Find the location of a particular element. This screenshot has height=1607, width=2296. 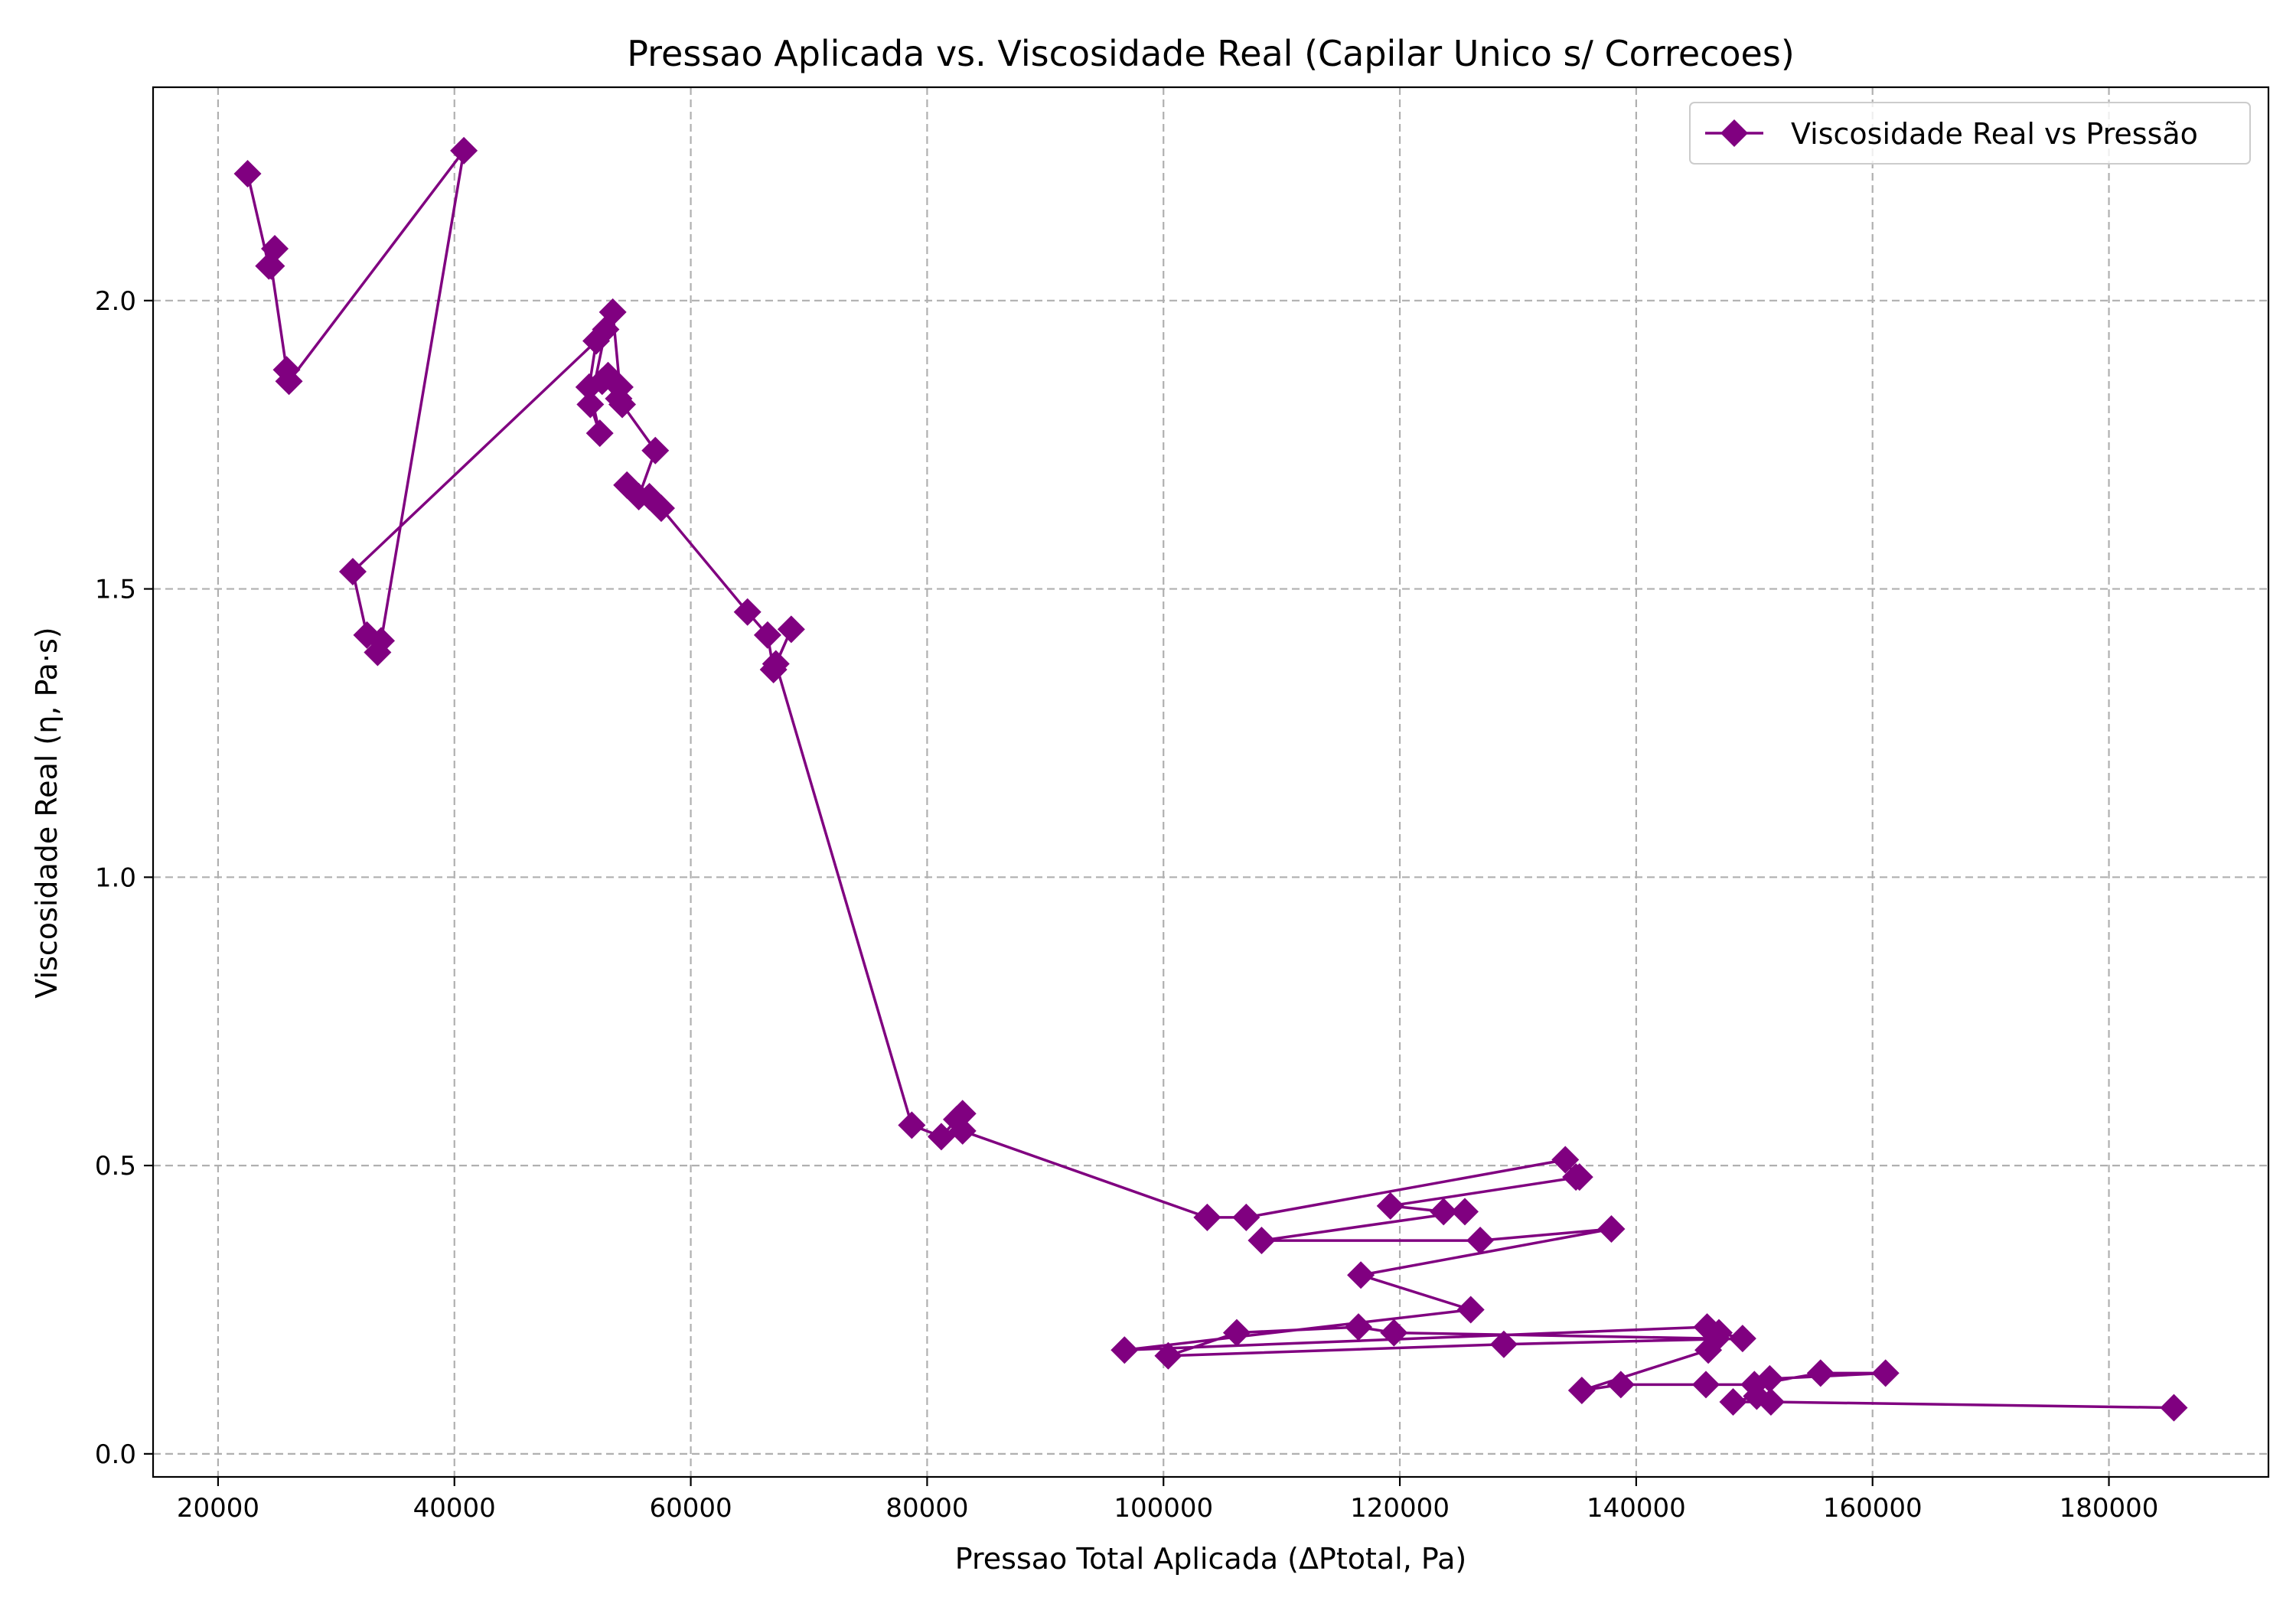

legend-entry-label: Viscosidade Real vs Pressão is located at coordinates (1994, 134).